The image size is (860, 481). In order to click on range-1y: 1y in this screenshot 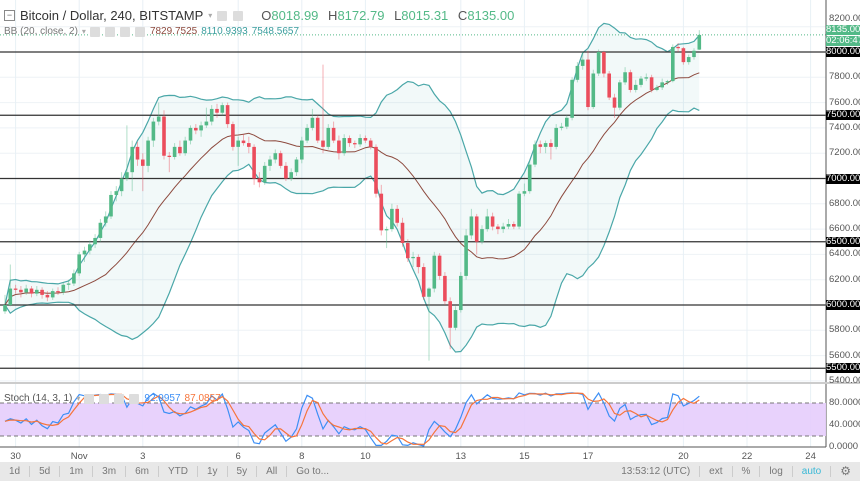, I will do `click(213, 471)`.